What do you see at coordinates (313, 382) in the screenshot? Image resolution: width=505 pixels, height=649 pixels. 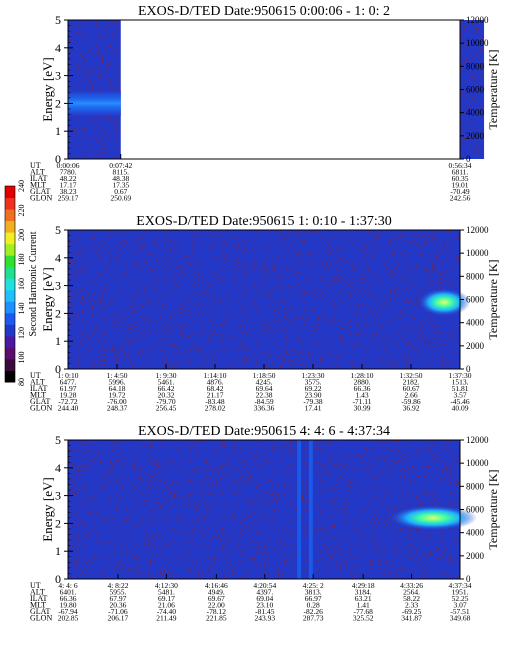 I see `orbit-cell: 3575.` at bounding box center [313, 382].